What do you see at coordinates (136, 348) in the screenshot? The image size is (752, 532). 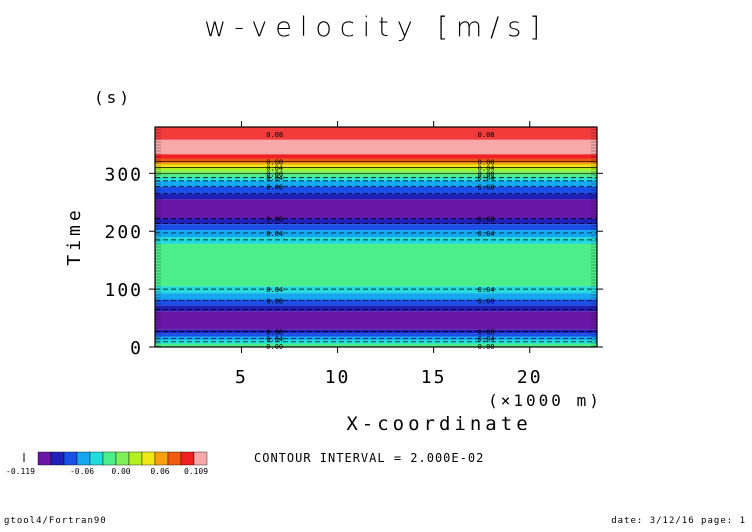 I see `y-tick-label: 0` at bounding box center [136, 348].